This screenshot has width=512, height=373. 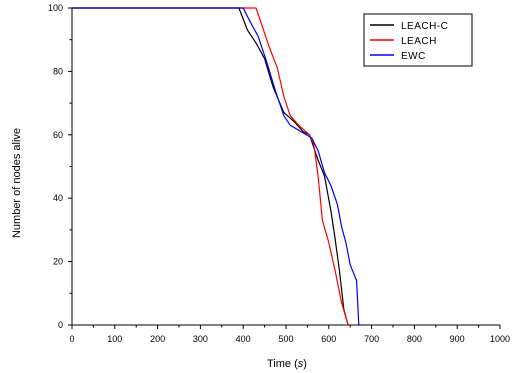 I want to click on y-tick-label: 20, so click(x=58, y=262).